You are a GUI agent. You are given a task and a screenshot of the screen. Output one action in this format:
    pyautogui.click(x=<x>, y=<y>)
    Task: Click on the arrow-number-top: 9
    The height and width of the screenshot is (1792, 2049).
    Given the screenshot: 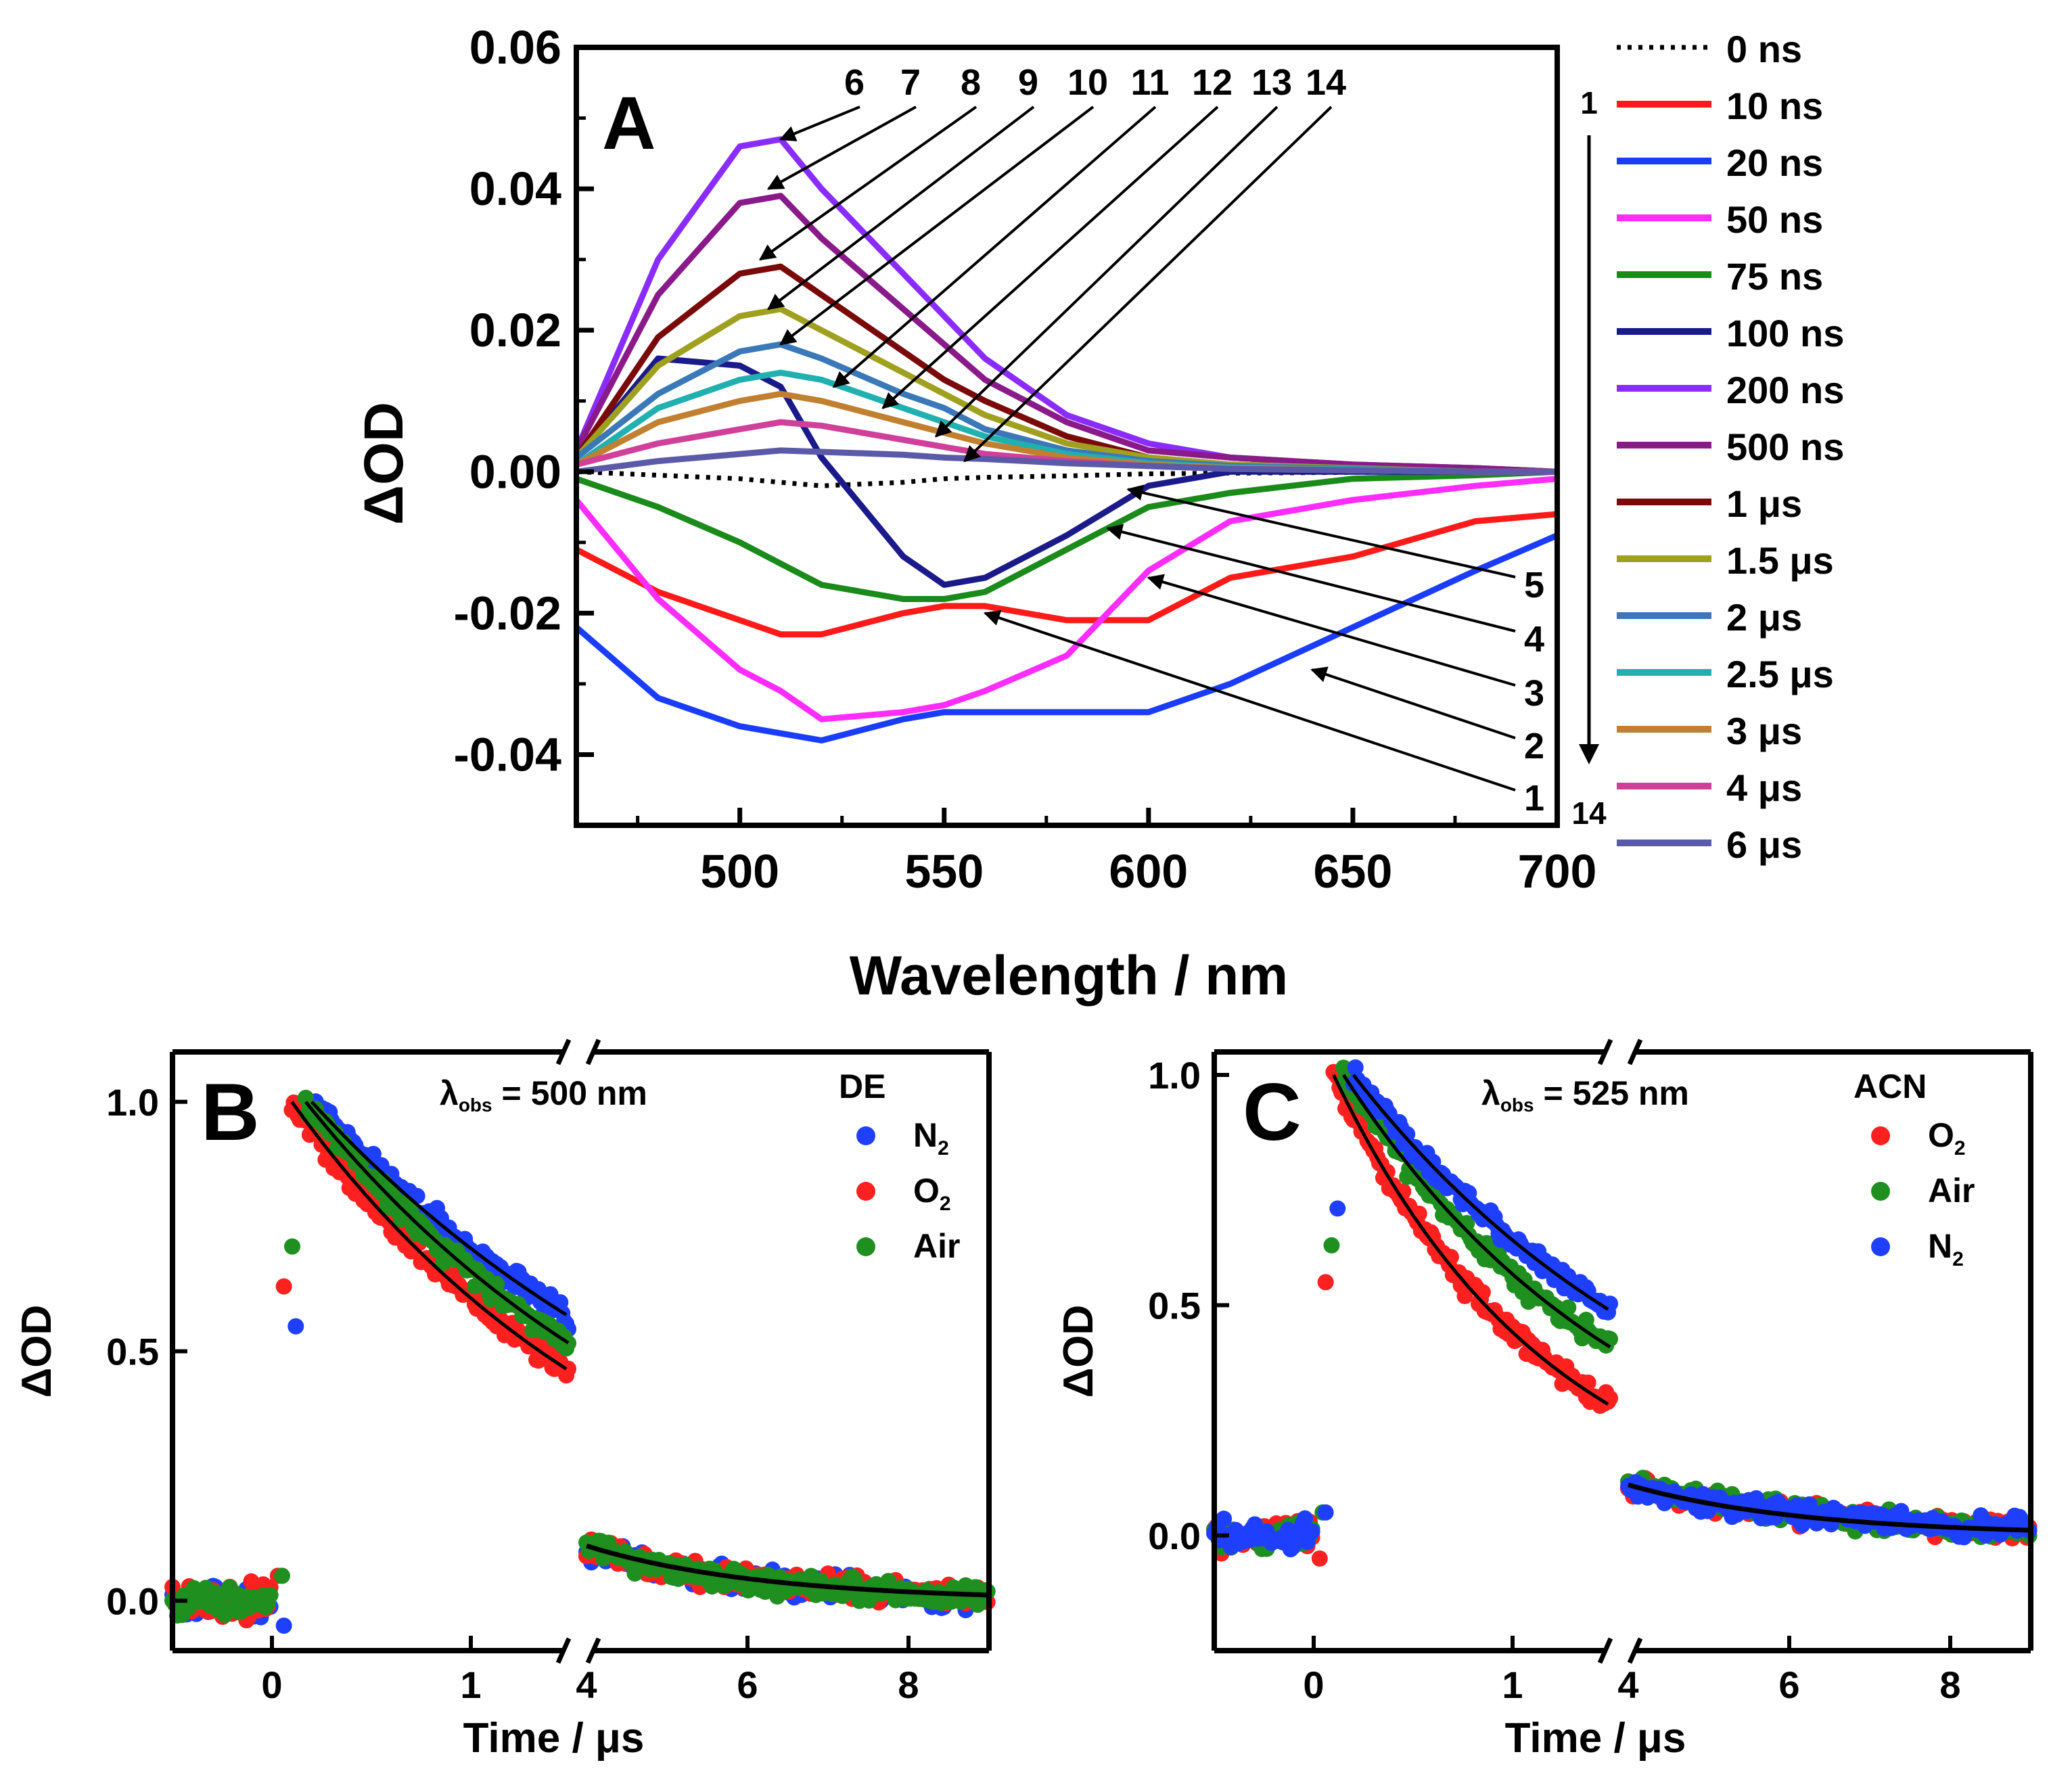 What is the action you would take?
    pyautogui.click(x=1028, y=82)
    